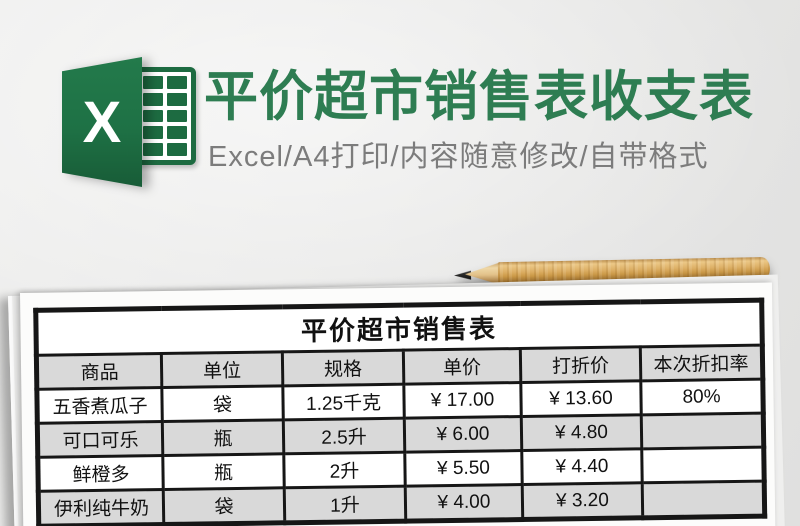  I want to click on excel-logo: X, so click(132, 122).